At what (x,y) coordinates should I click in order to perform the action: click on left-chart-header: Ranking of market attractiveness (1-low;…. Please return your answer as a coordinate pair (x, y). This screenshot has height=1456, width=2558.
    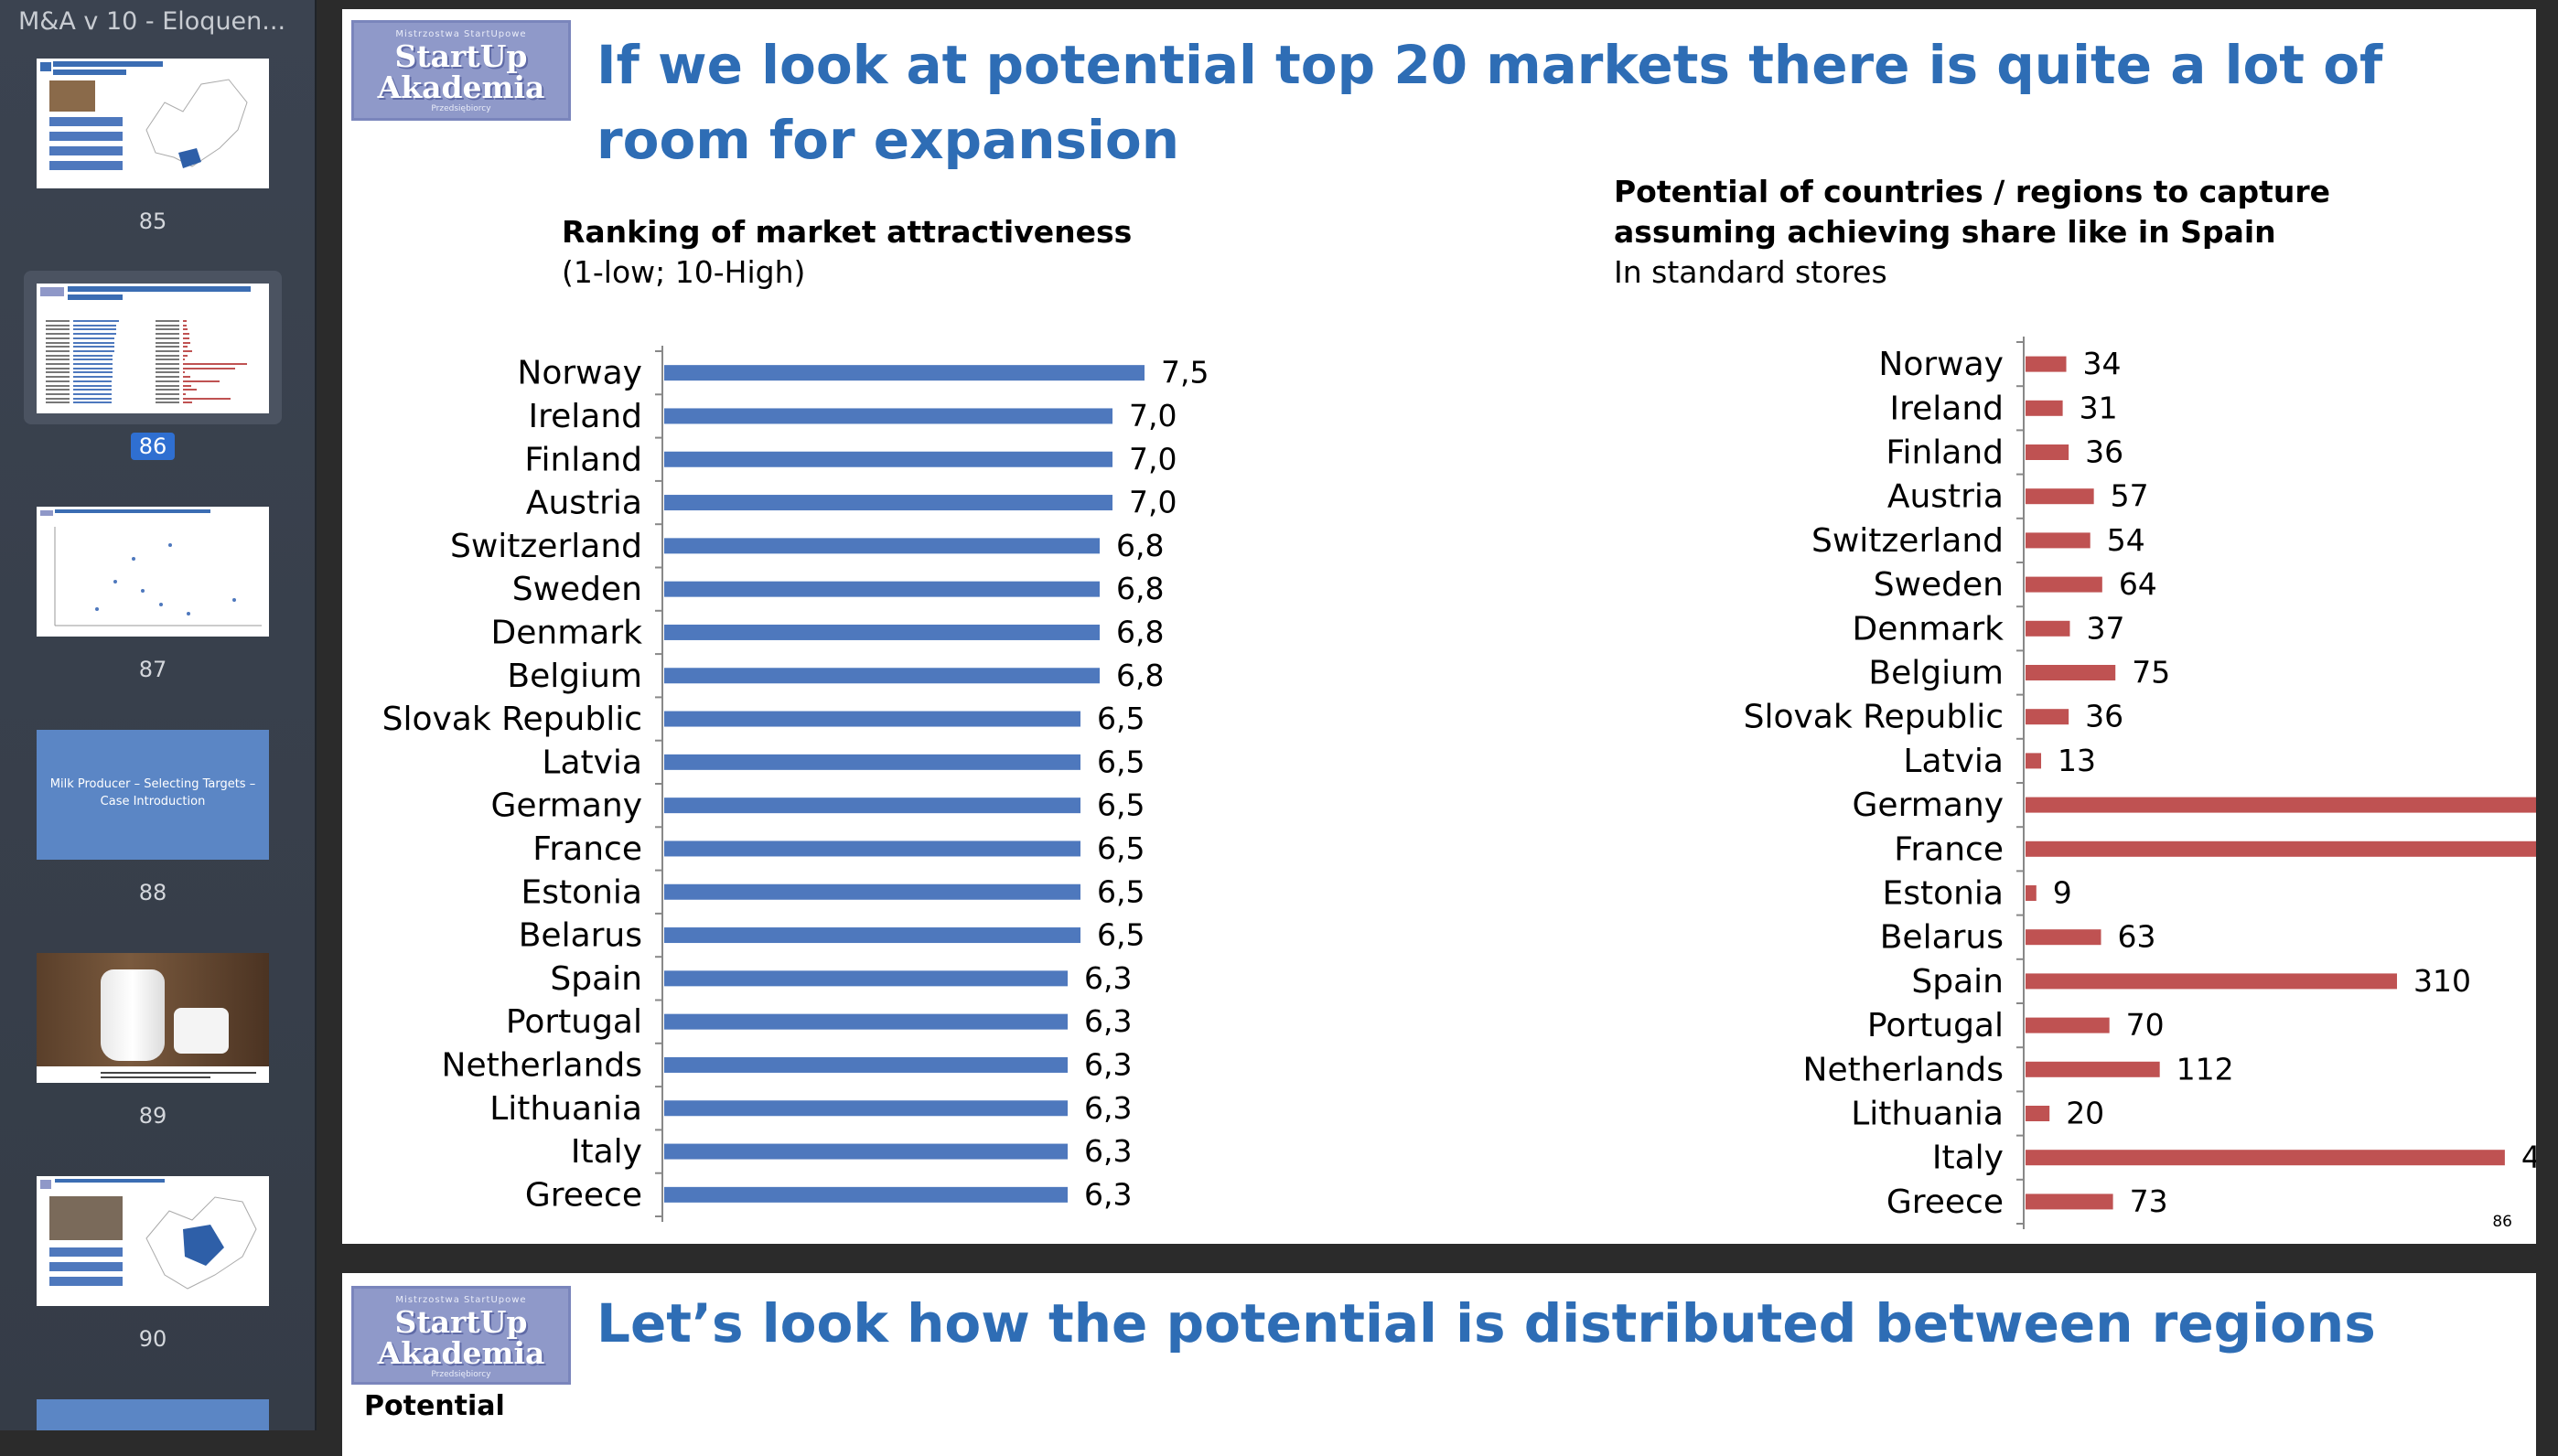
    Looking at the image, I should click on (847, 252).